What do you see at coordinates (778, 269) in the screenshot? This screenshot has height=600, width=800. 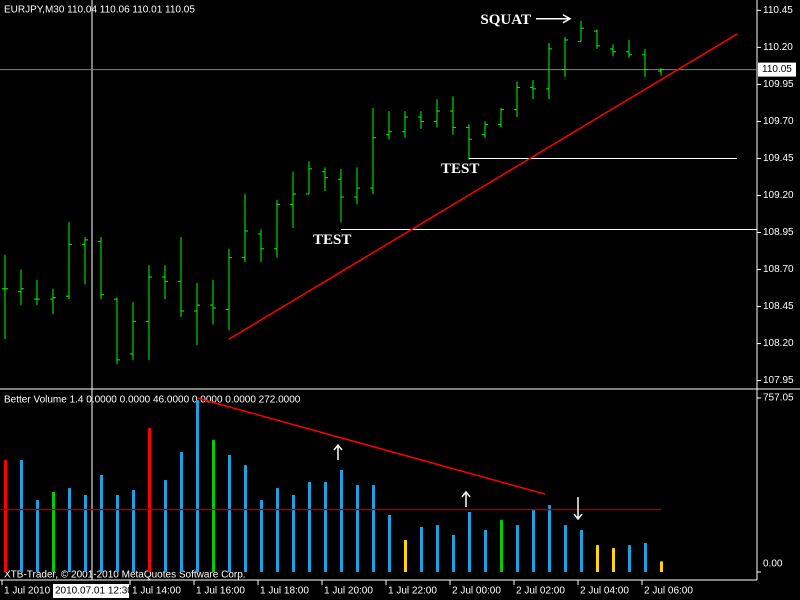 I see `y-tick-label: 108.70` at bounding box center [778, 269].